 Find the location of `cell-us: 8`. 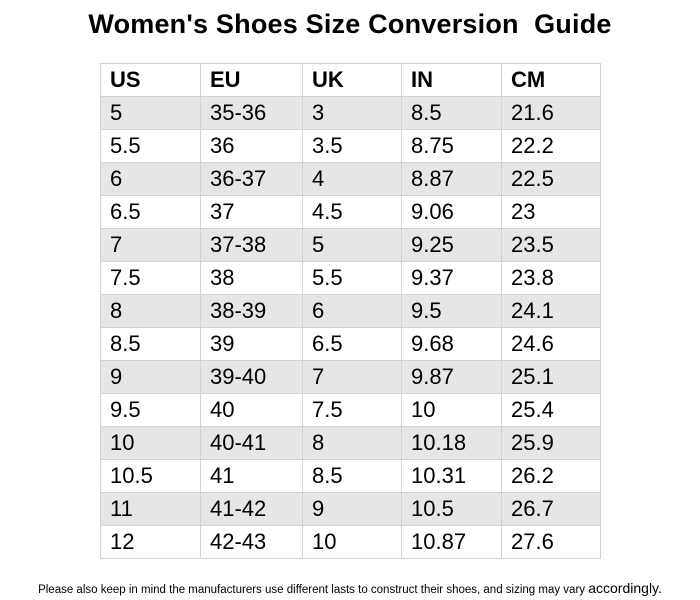

cell-us: 8 is located at coordinates (150, 311).